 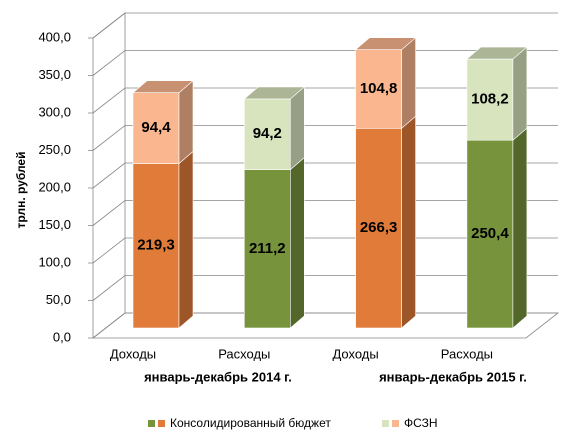 I want to click on legend-label: Консолидированный бюджет, so click(x=250, y=423).